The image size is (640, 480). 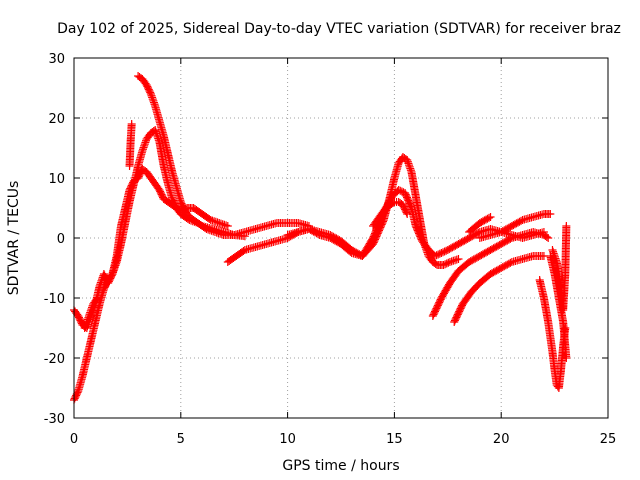 What do you see at coordinates (394, 439) in the screenshot?
I see `x-tick-label: 15` at bounding box center [394, 439].